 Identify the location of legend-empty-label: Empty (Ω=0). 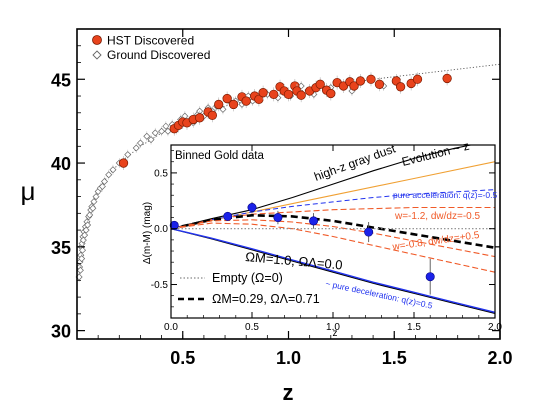
(247, 278).